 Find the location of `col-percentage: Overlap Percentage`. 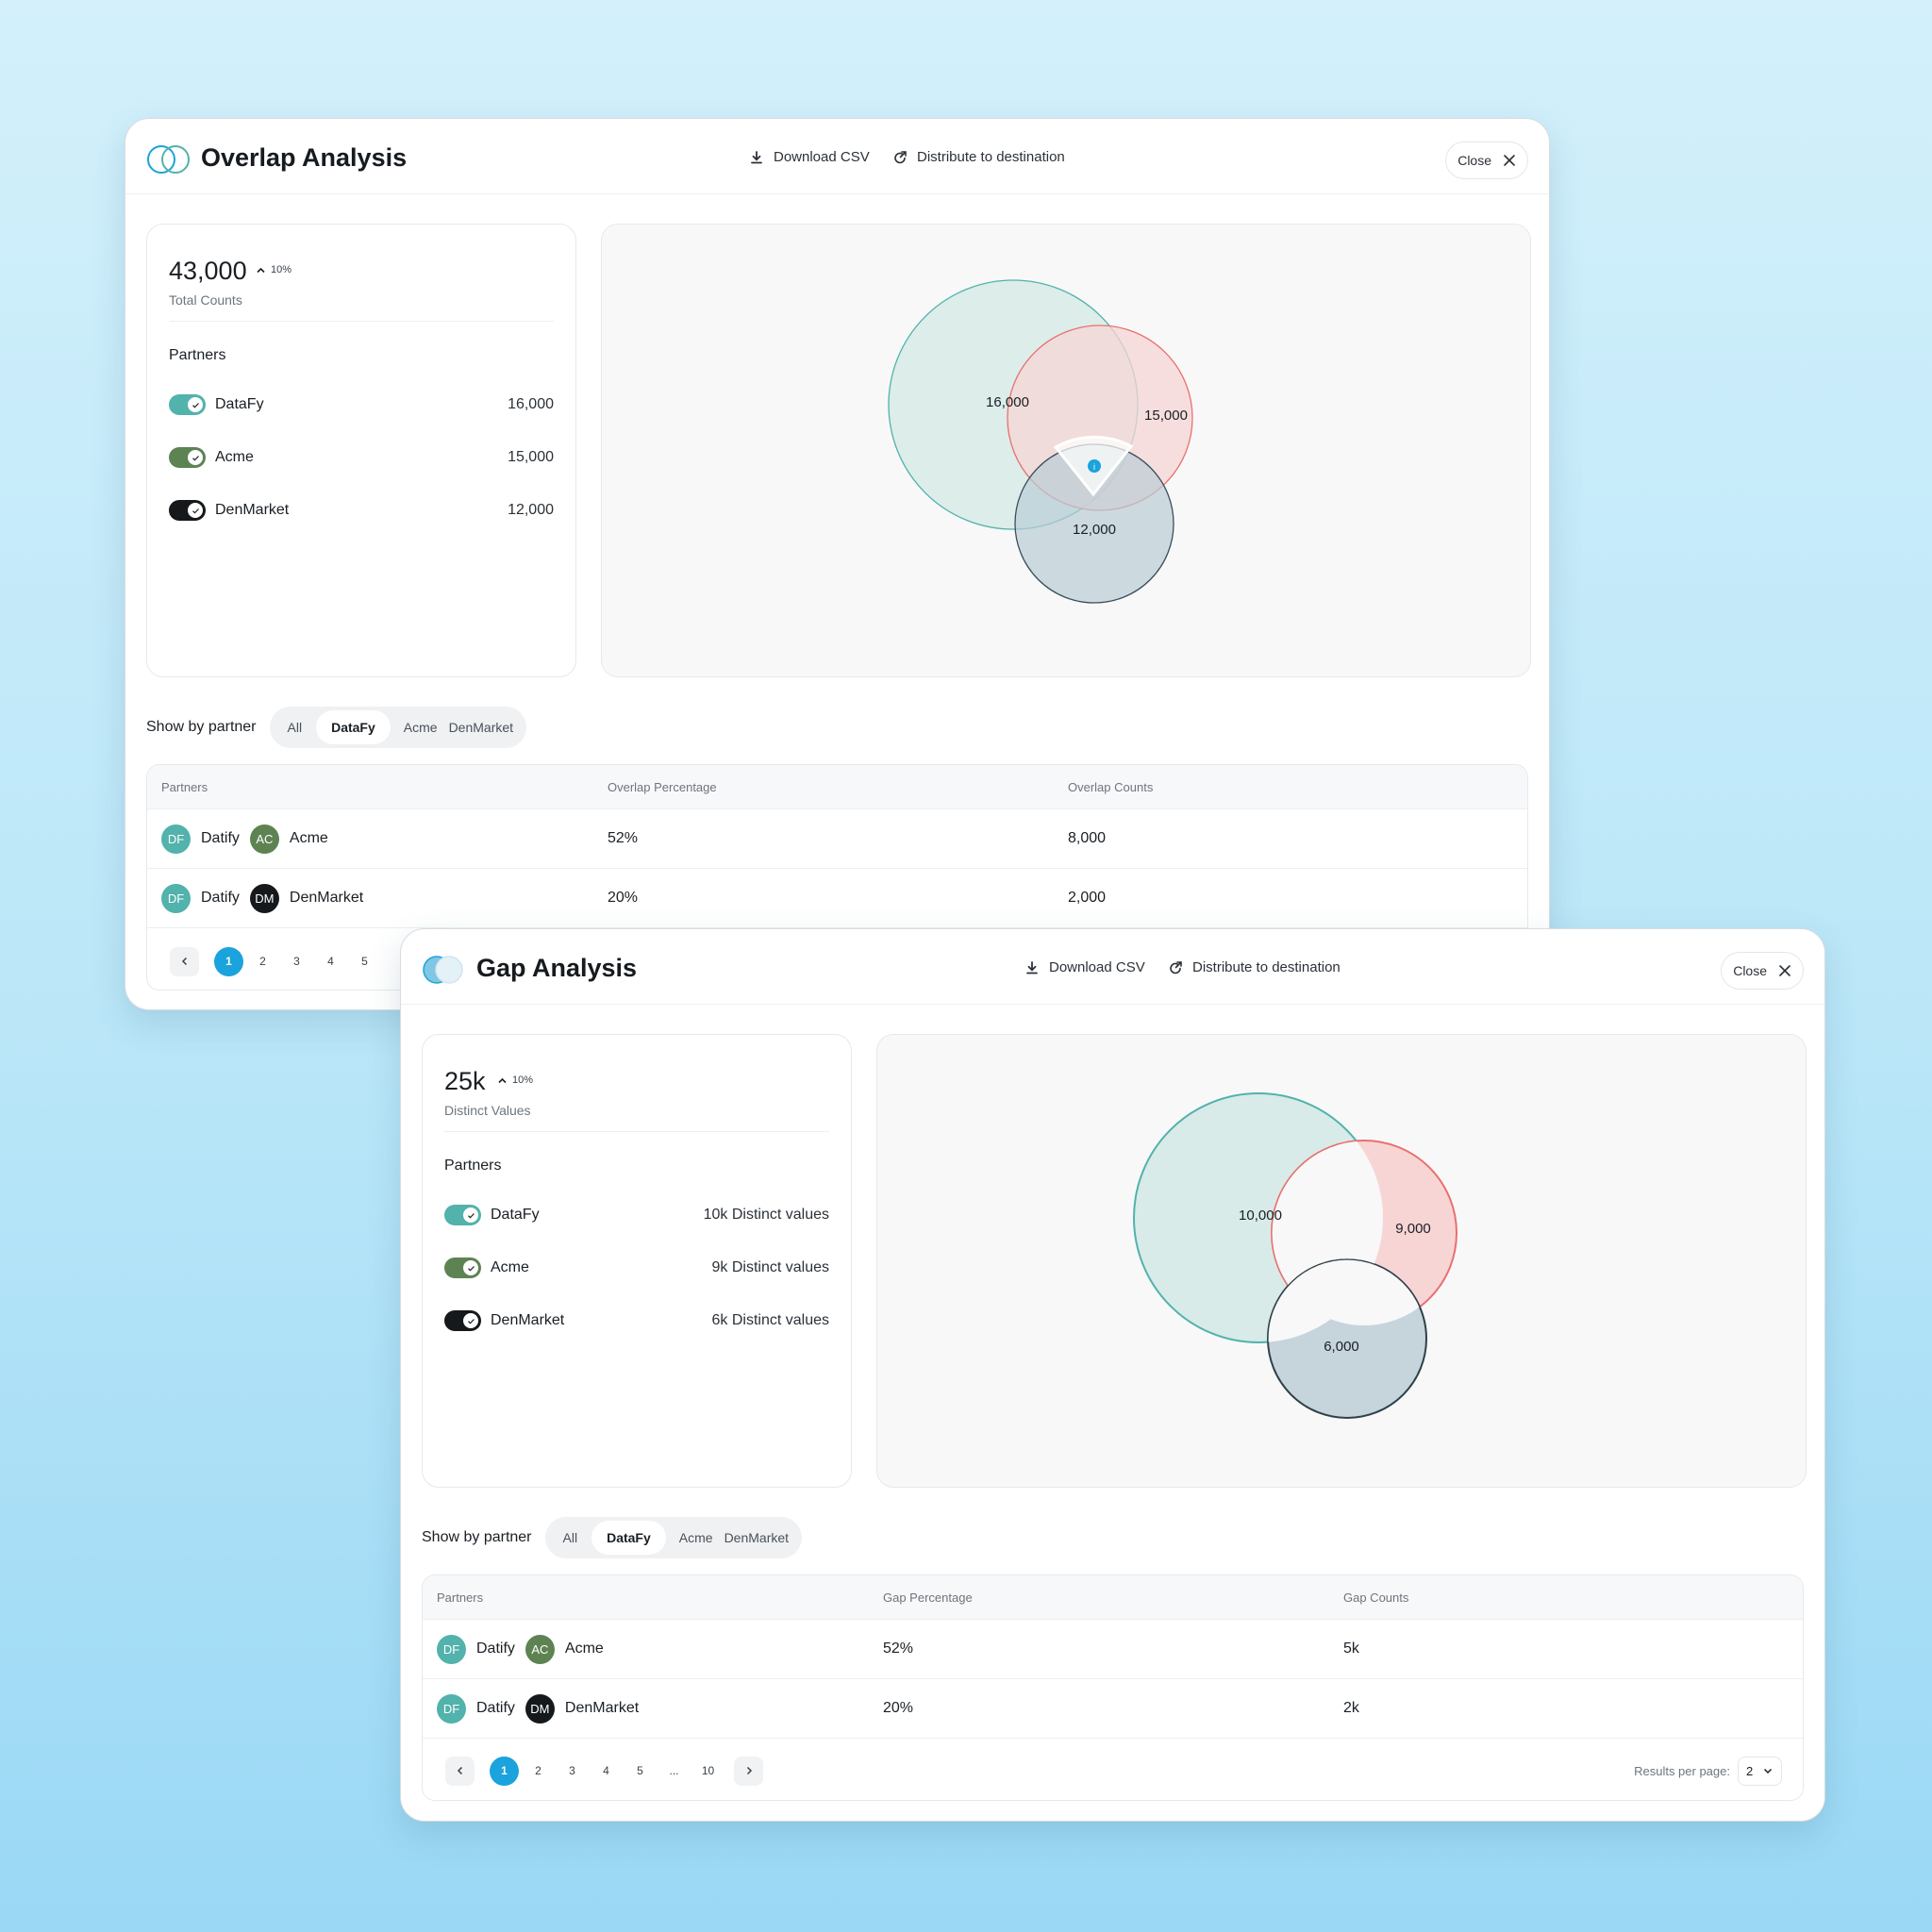

col-percentage: Overlap Percentage is located at coordinates (663, 786).